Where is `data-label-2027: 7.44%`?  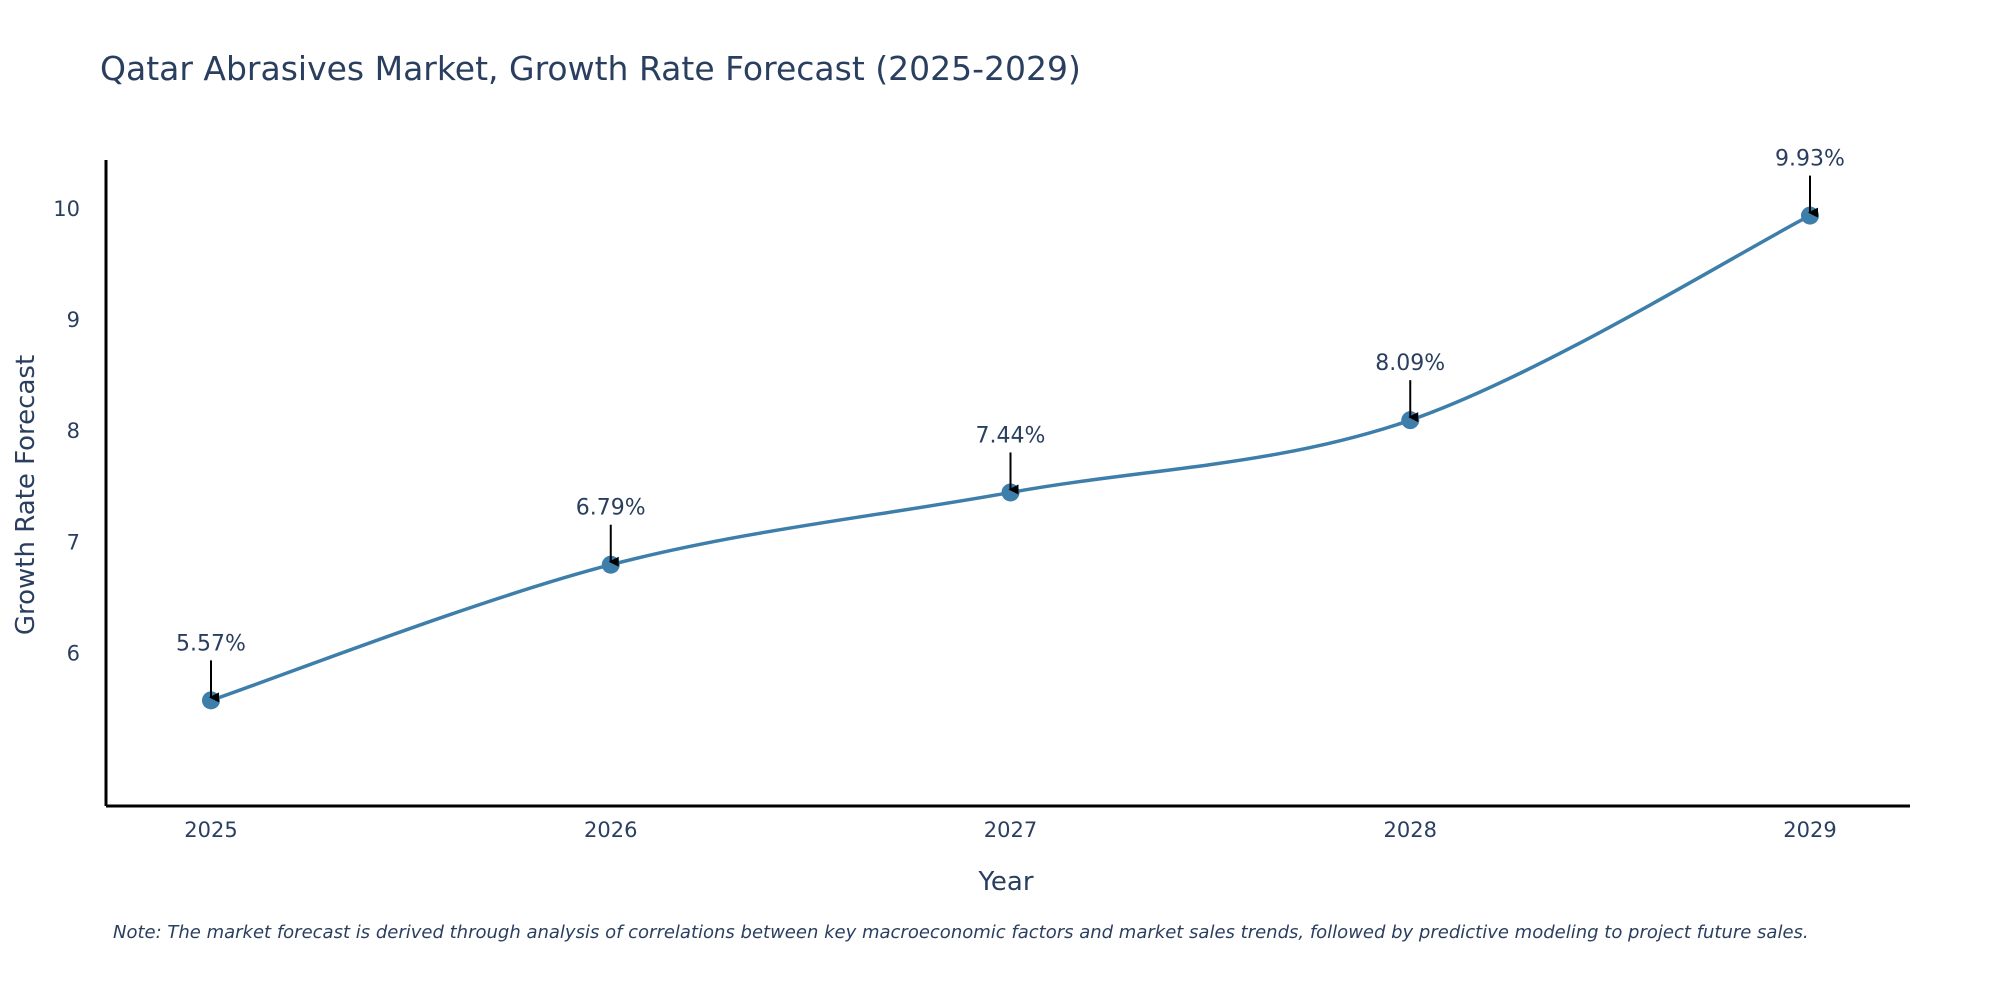
data-label-2027: 7.44% is located at coordinates (1011, 435).